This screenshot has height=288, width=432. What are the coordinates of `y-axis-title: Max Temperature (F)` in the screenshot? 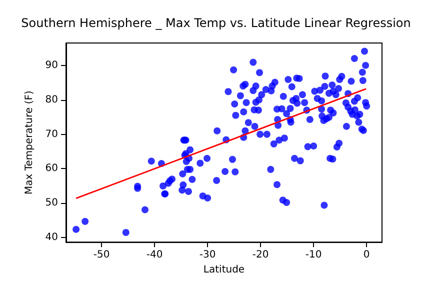 It's located at (29, 142).